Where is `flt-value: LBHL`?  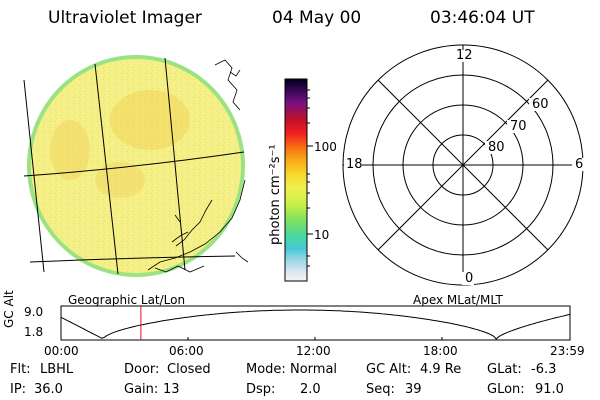
flt-value: LBHL is located at coordinates (57, 369).